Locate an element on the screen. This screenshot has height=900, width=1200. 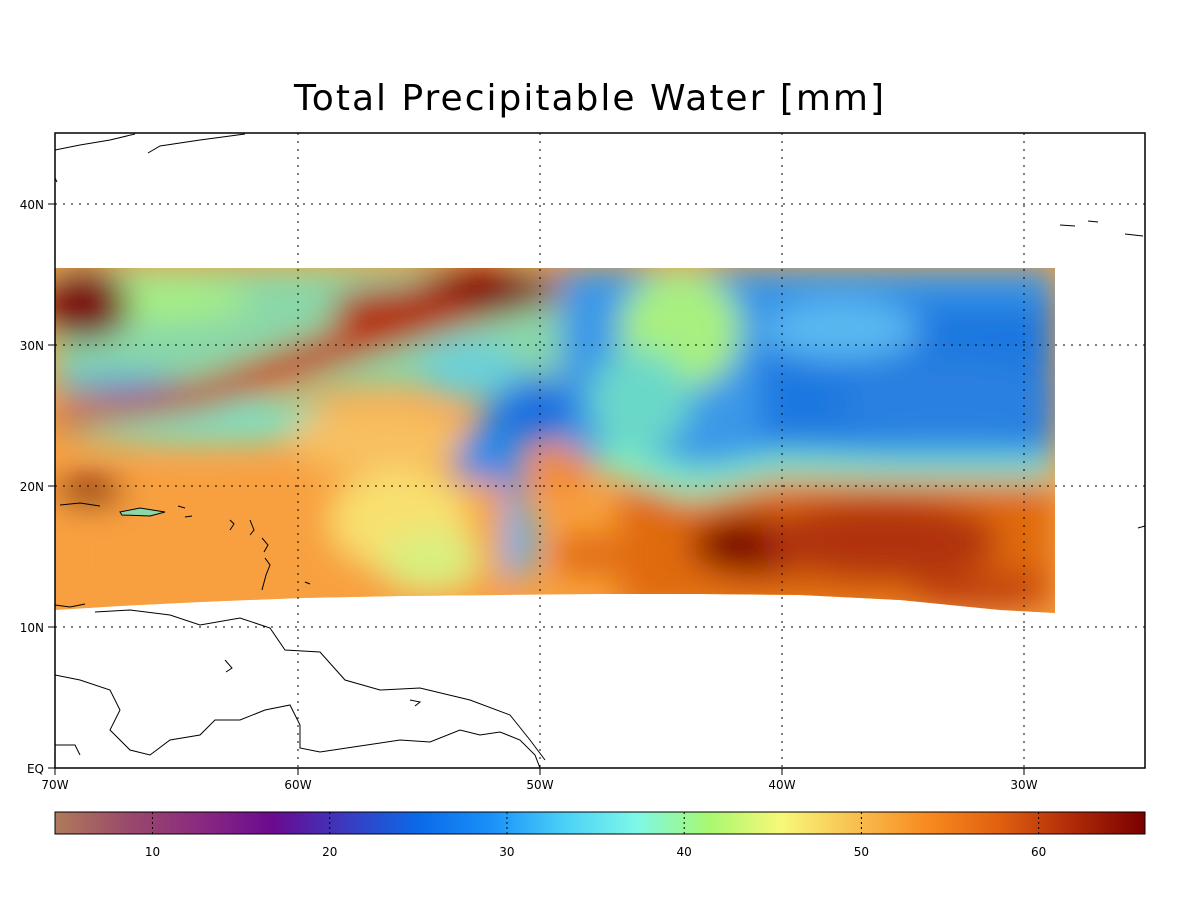
lon-tick-label: 70W is located at coordinates (54, 785).